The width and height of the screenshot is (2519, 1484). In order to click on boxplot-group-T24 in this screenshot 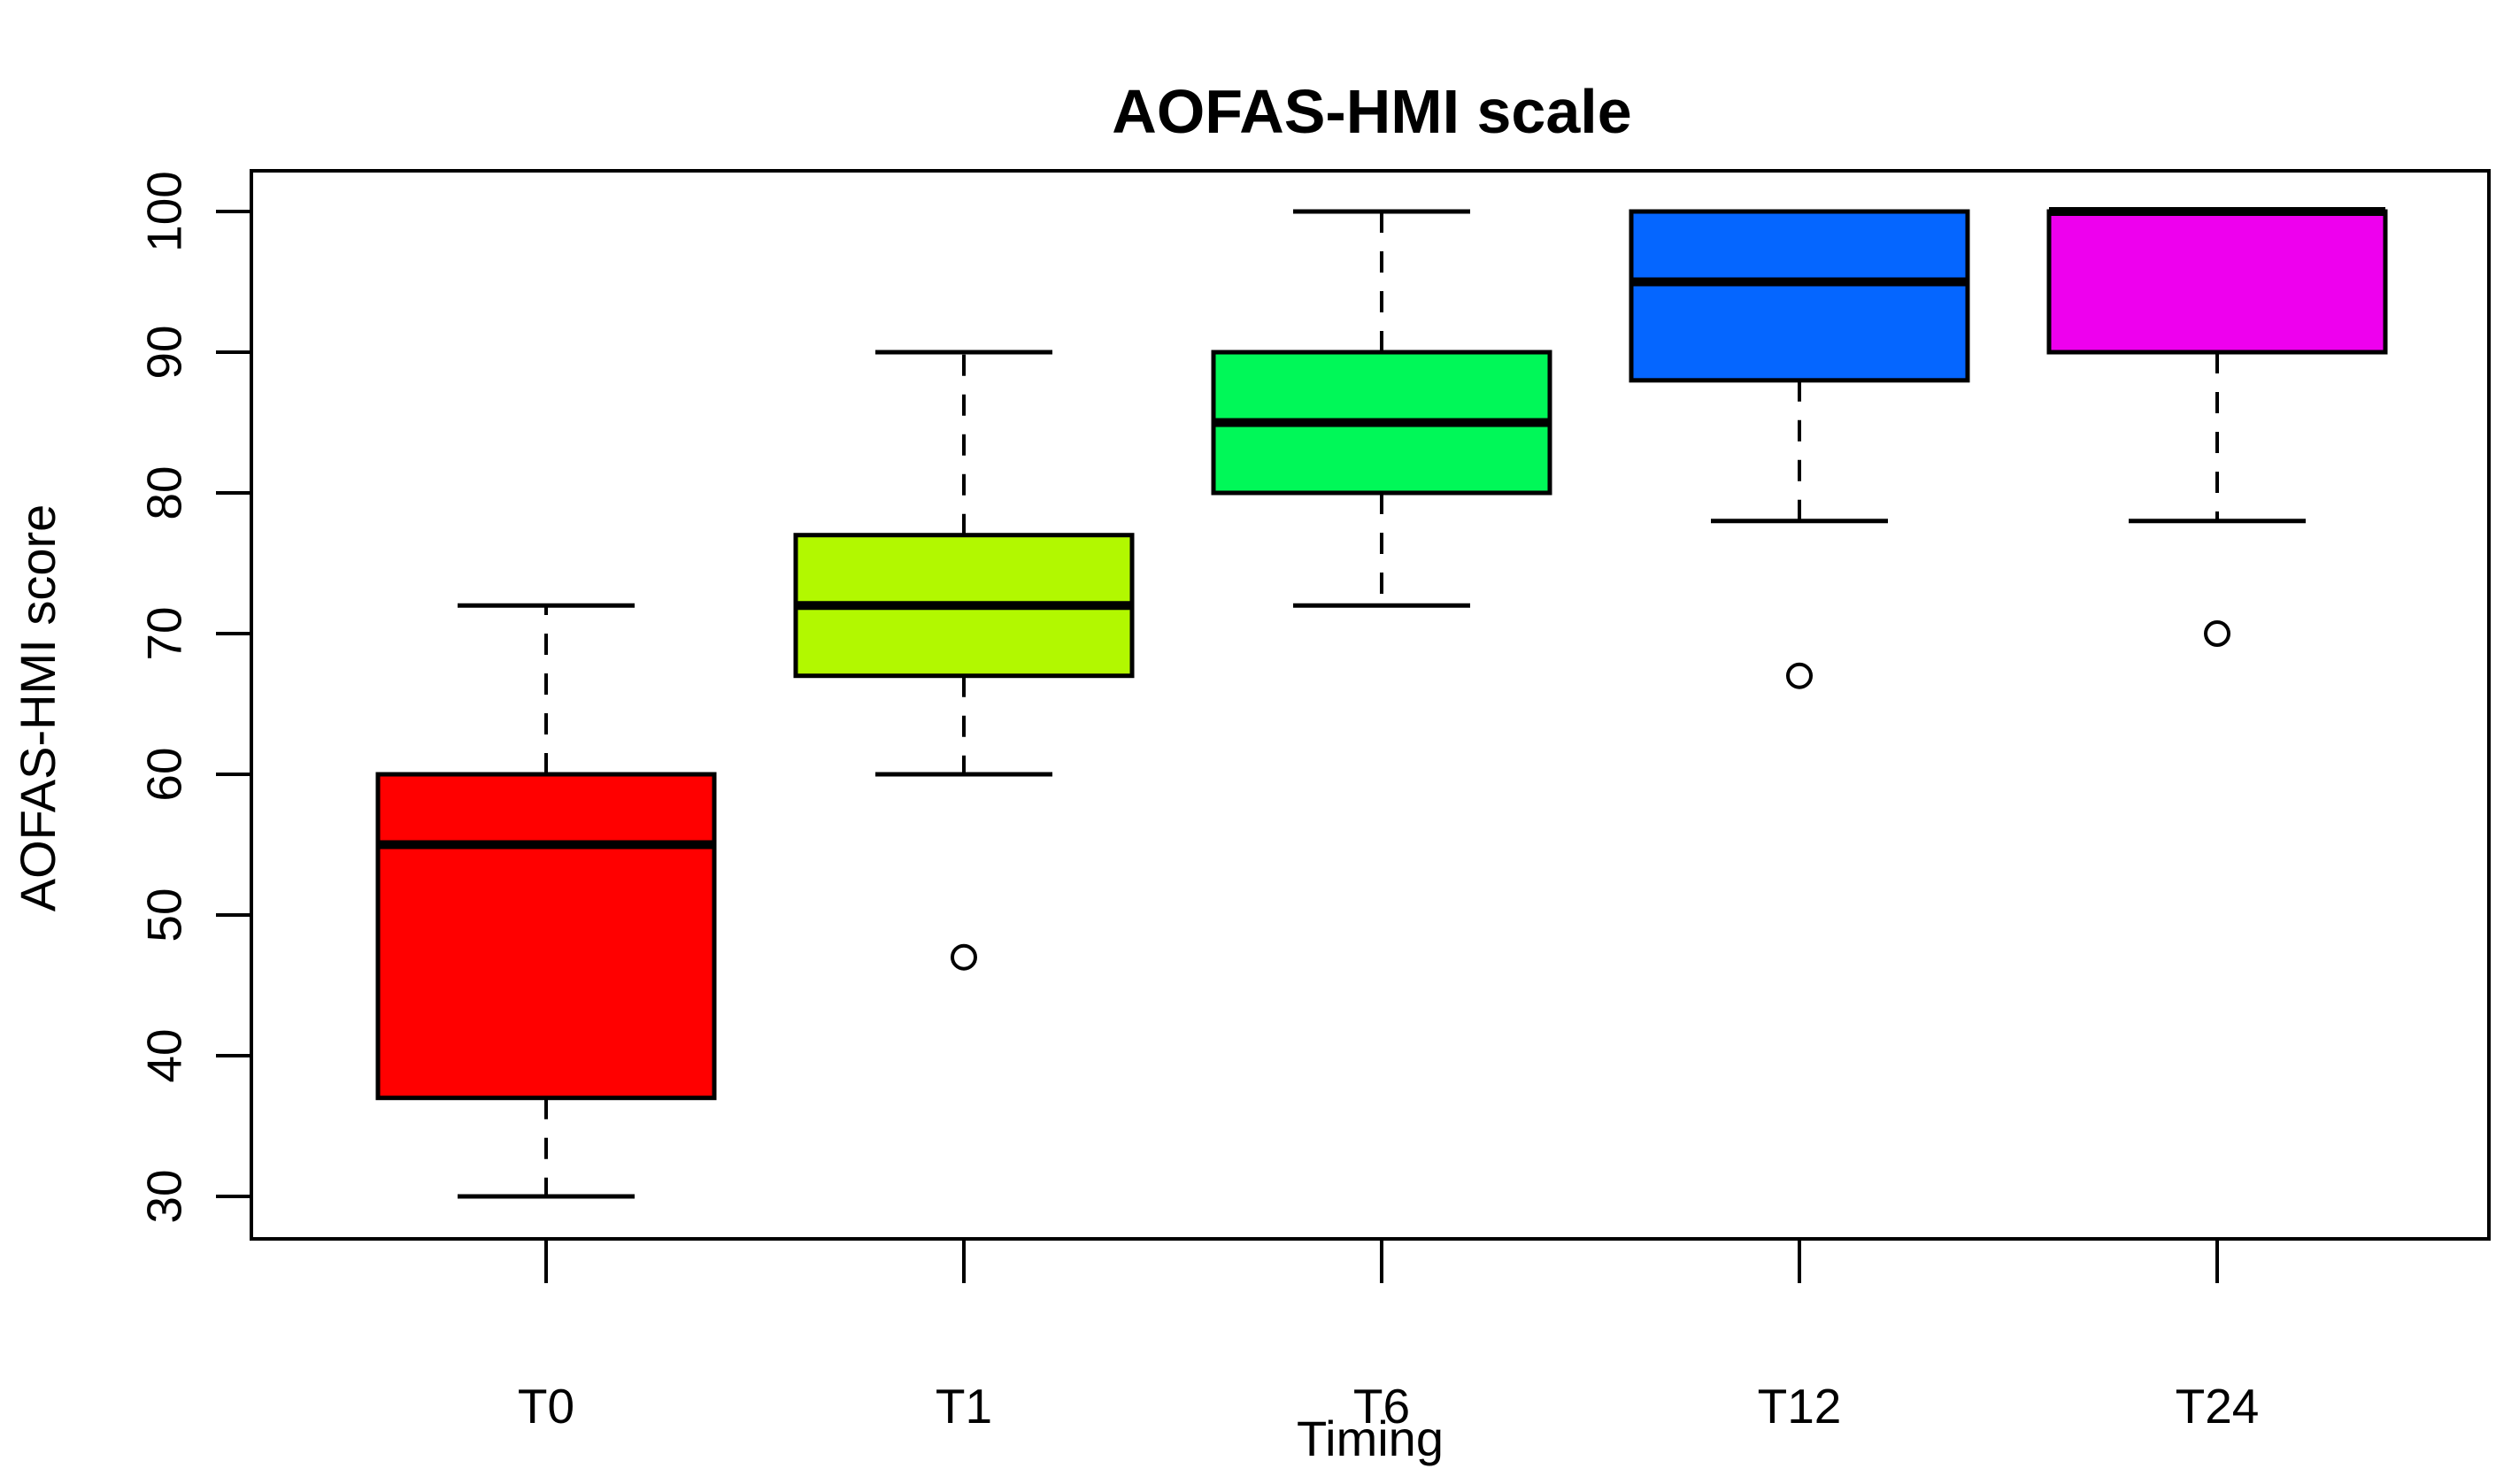, I will do `click(2217, 427)`.